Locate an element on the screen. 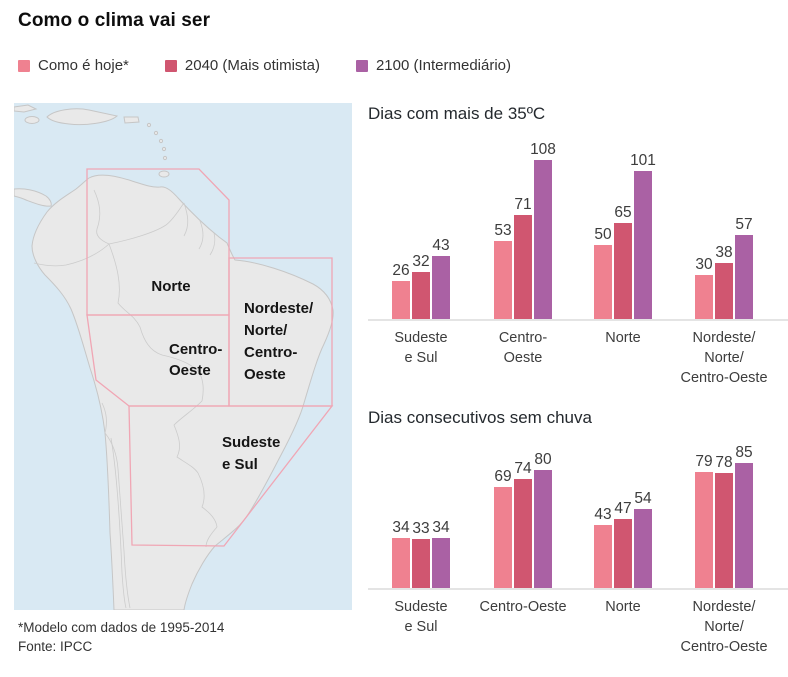  bar-chart1-group0-series1 is located at coordinates (421, 563).